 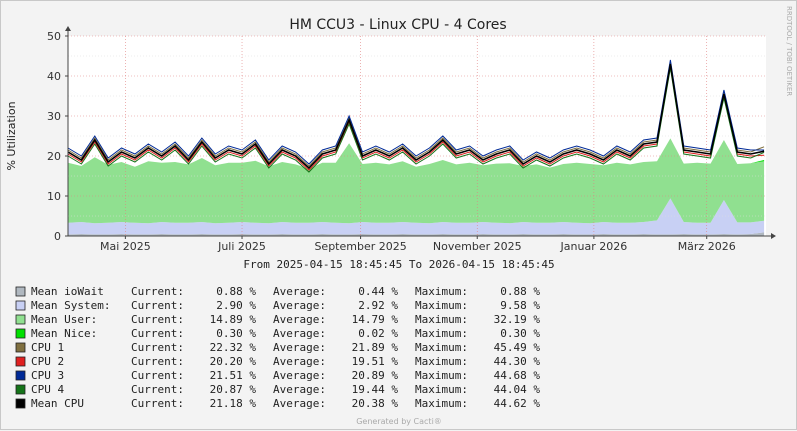 I want to click on legend-current-value: 20.20 %, so click(x=233, y=361).